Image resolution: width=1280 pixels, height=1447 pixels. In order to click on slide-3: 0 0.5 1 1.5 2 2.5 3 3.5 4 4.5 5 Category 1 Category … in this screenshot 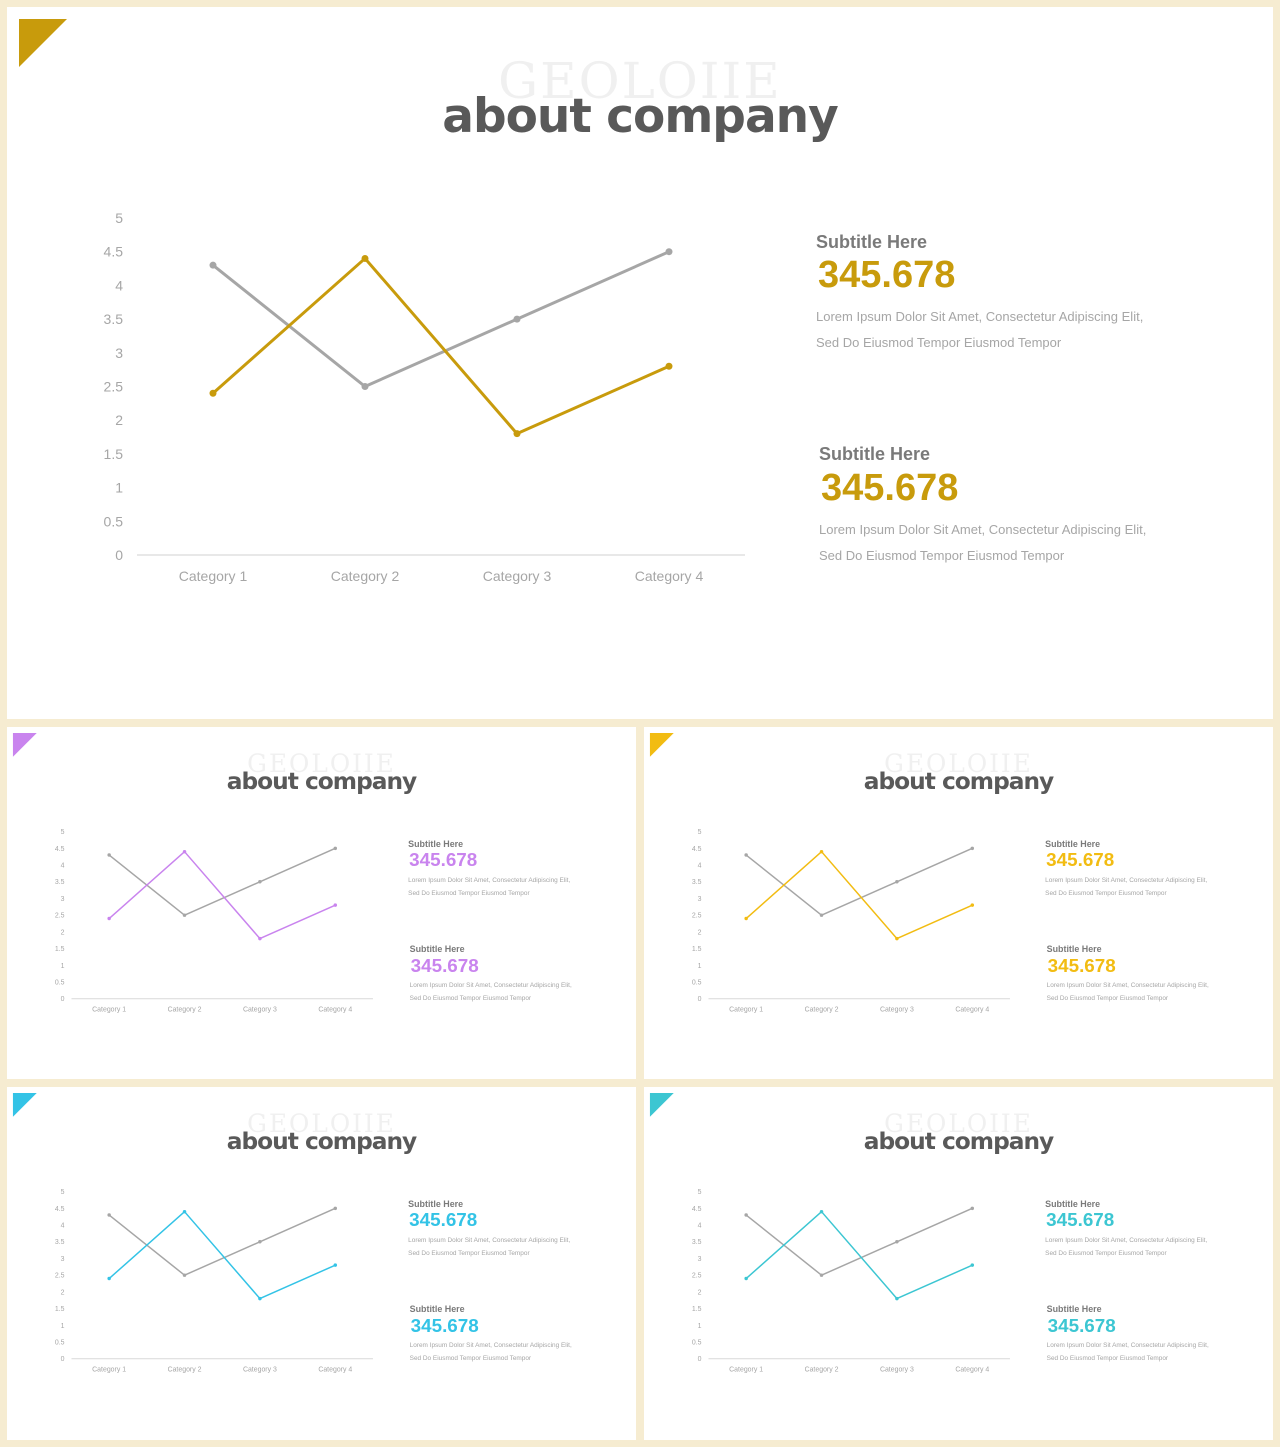, I will do `click(958, 903)`.